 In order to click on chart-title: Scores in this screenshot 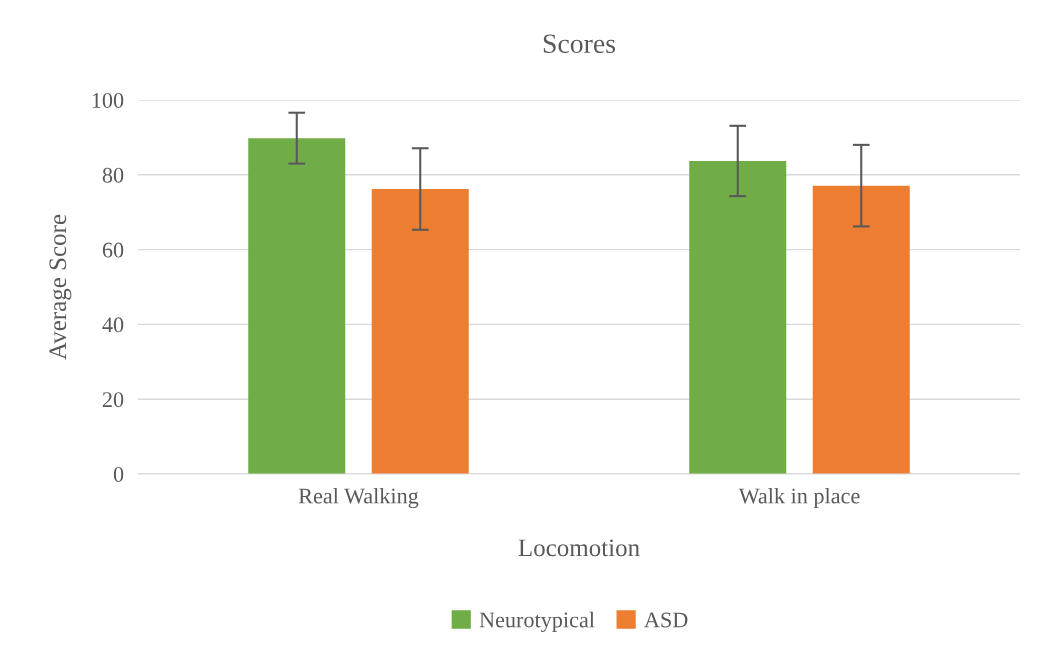, I will do `click(579, 44)`.